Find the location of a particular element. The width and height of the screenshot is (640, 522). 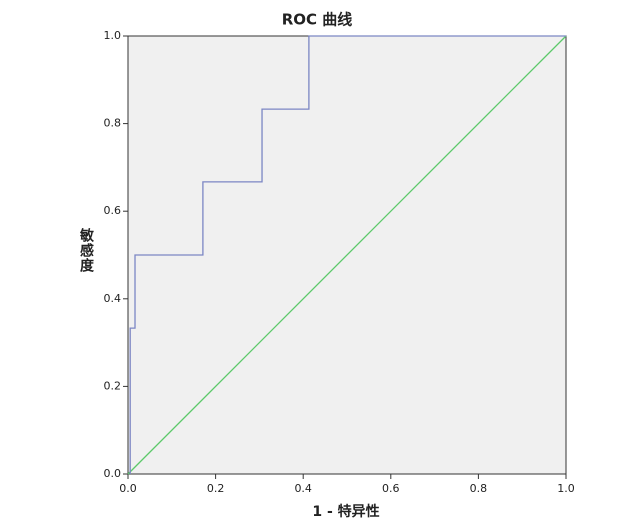

x-axis-label: 1 - 特异性 is located at coordinates (345, 511).